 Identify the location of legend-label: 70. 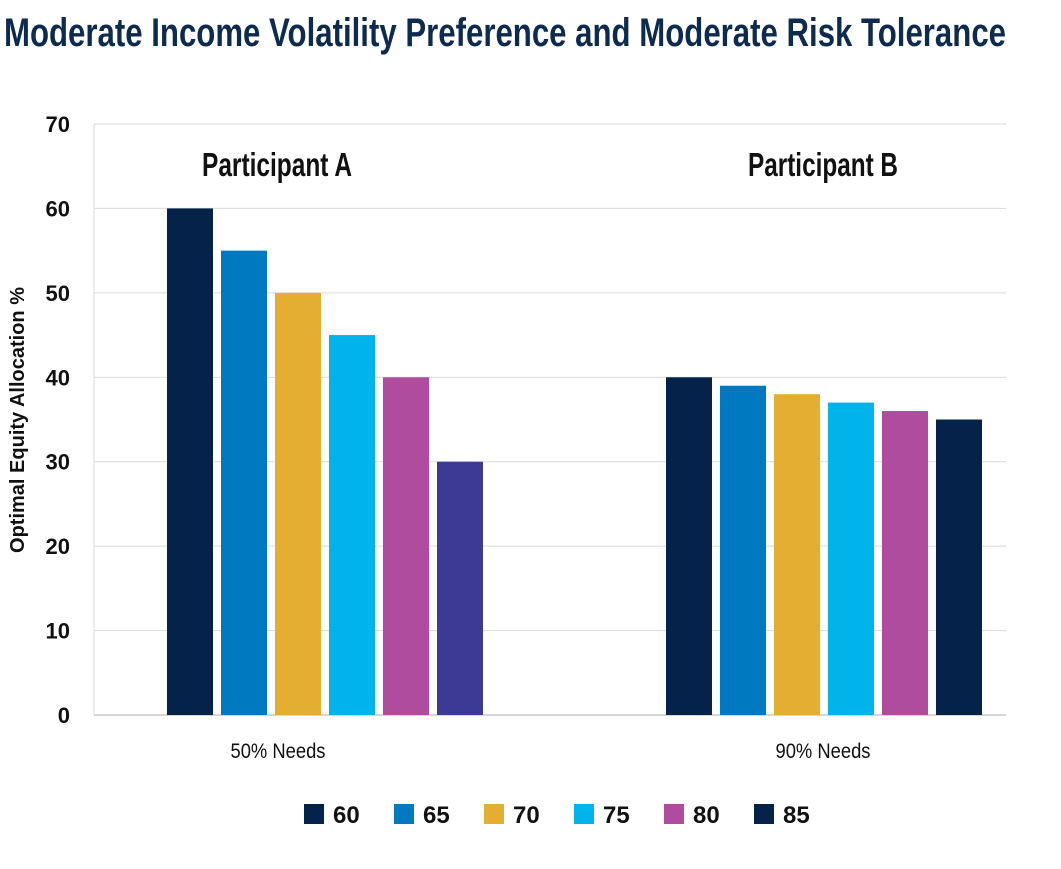
(526, 815).